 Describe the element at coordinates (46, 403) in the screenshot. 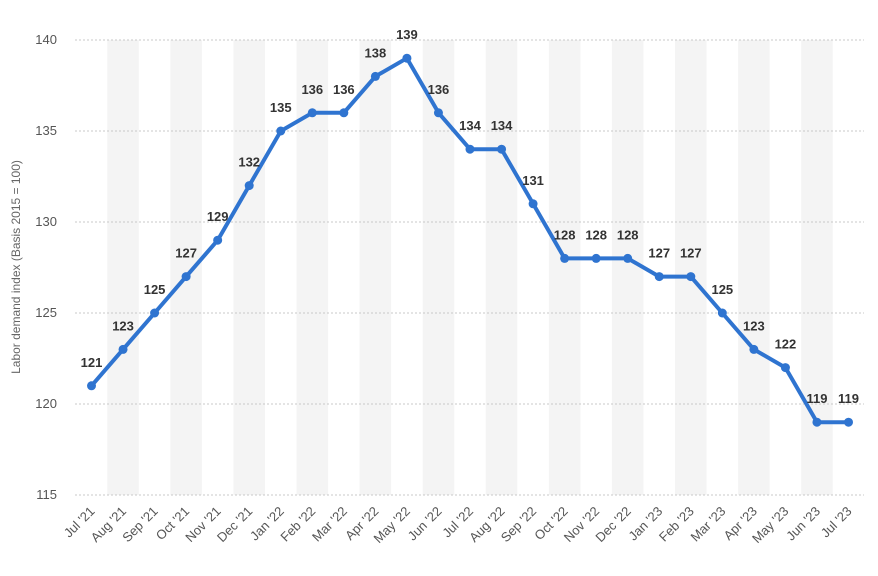

I see `y-tick-label: 120` at that location.